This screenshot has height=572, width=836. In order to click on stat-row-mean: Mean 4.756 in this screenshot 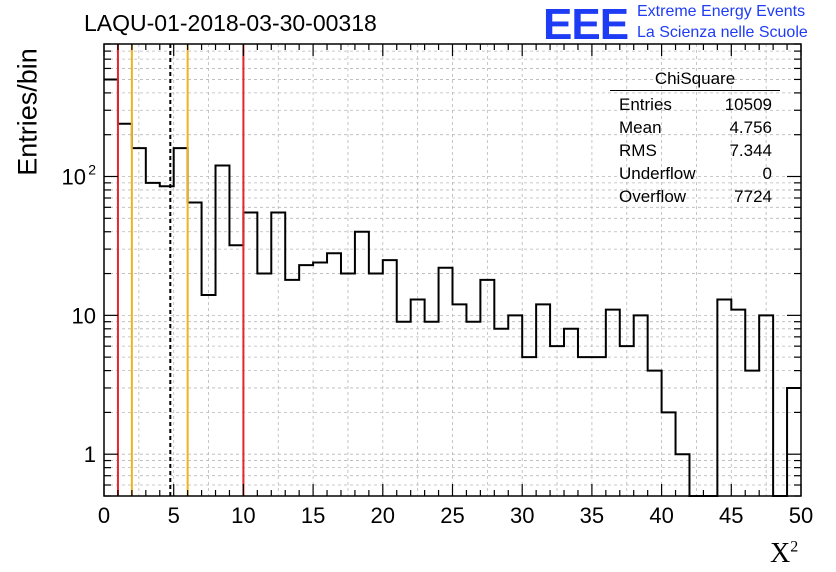, I will do `click(695, 127)`.